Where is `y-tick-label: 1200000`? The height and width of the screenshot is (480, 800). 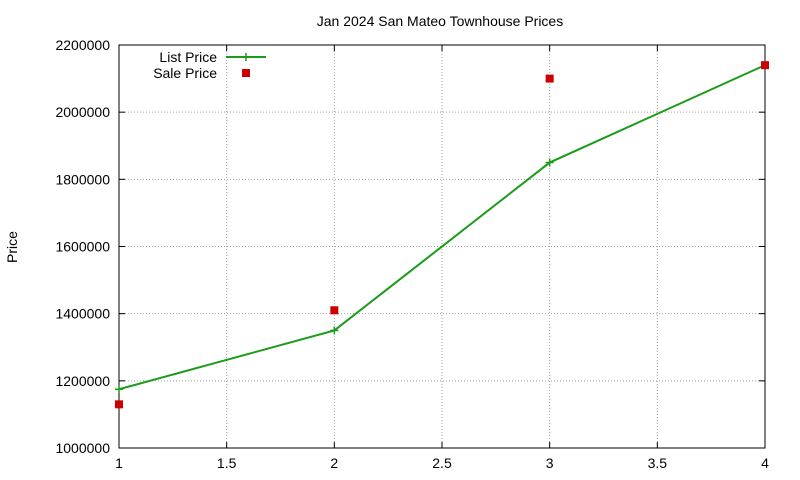
y-tick-label: 1200000 is located at coordinates (82, 381).